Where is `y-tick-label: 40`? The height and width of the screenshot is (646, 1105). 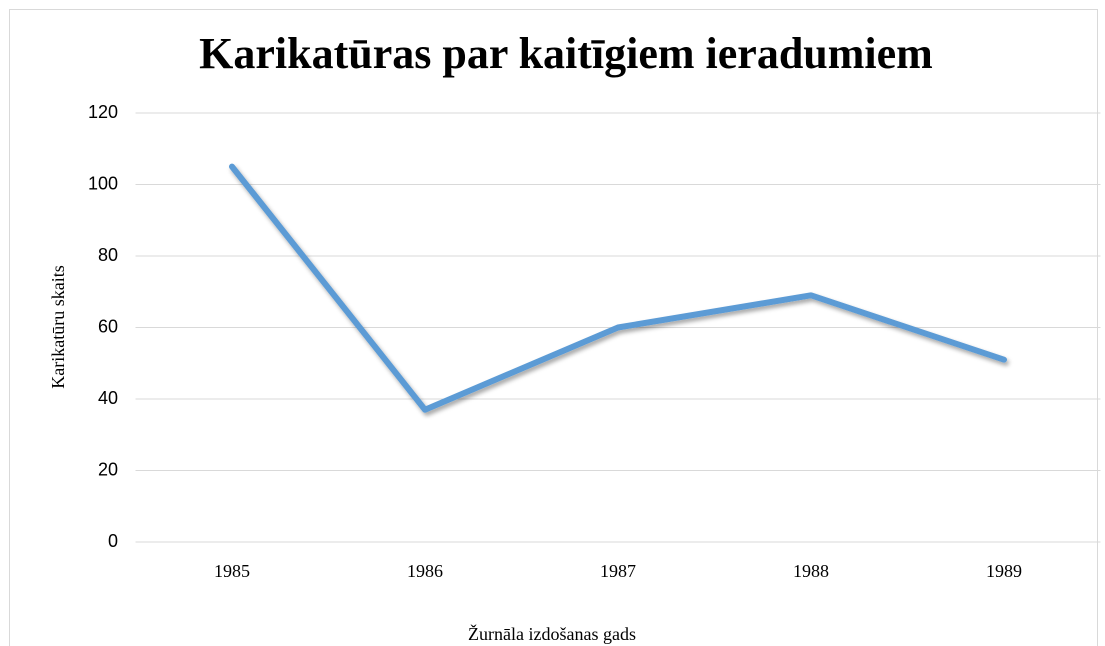 y-tick-label: 40 is located at coordinates (108, 398).